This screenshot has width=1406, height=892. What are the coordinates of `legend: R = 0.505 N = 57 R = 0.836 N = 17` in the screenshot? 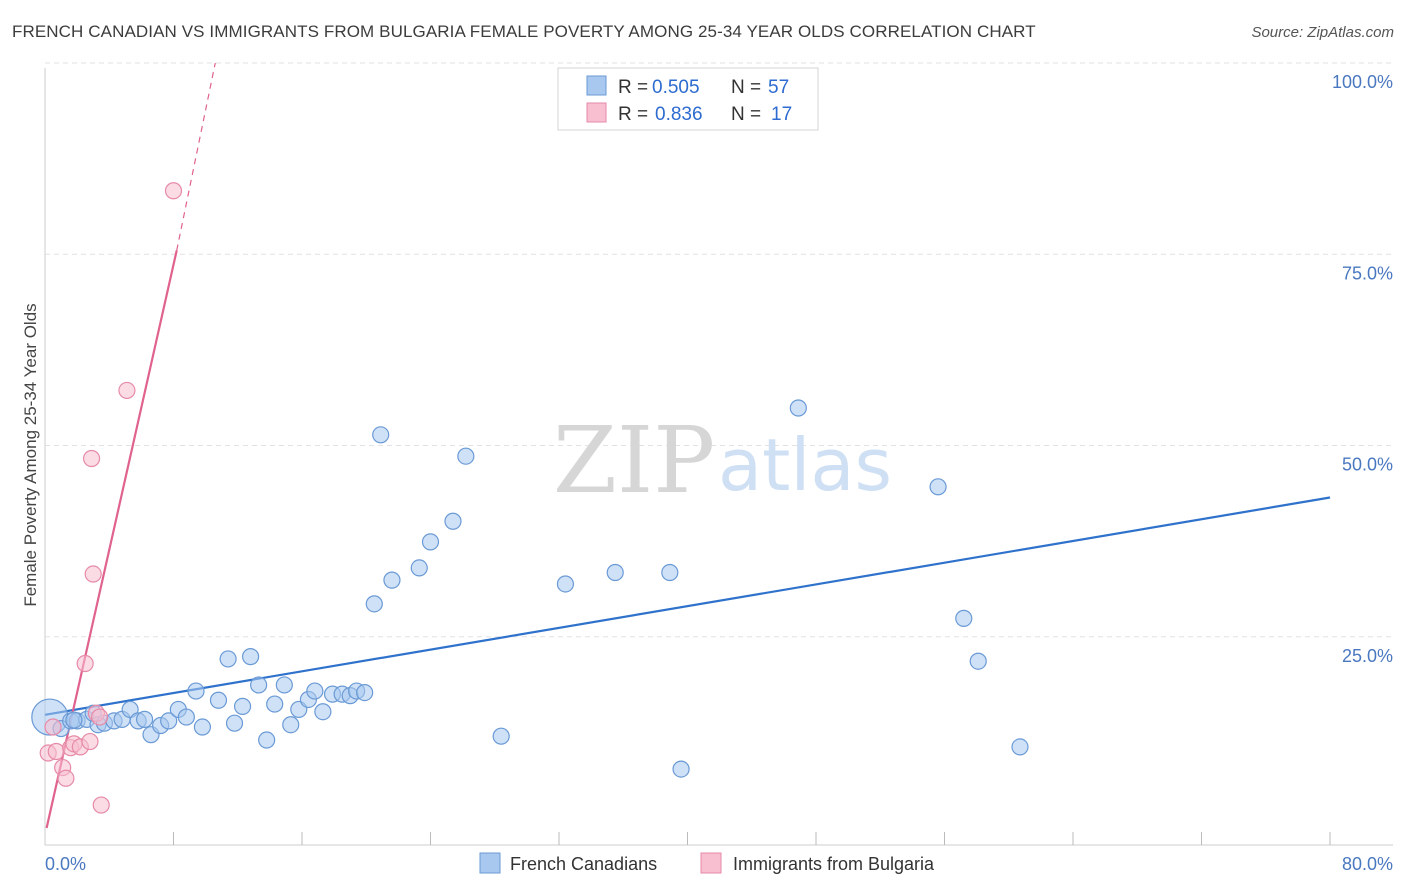 It's located at (688, 99).